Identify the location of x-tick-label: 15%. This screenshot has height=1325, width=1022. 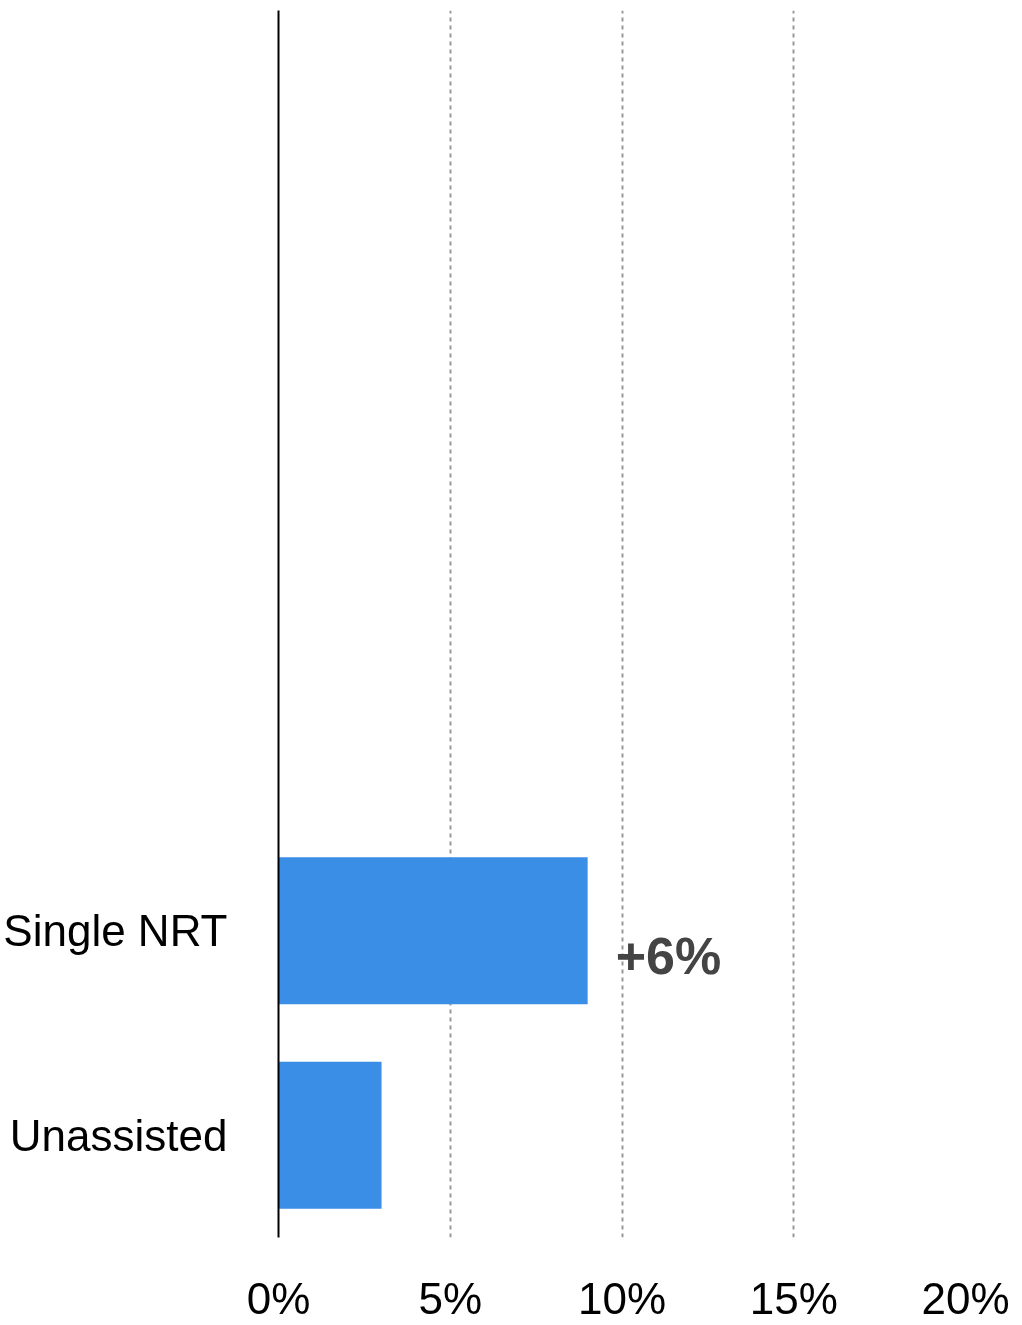
(793, 1298).